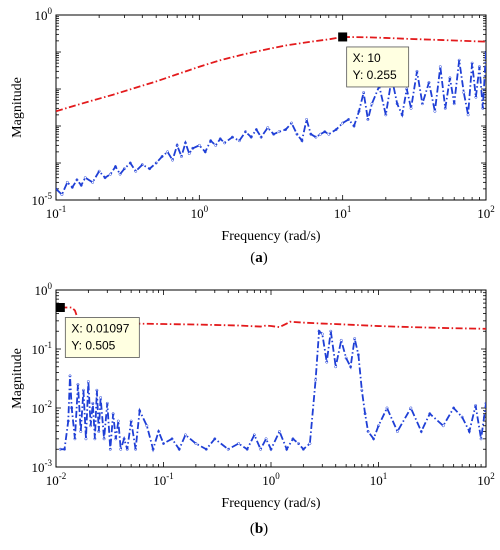 The height and width of the screenshot is (550, 500). What do you see at coordinates (42, 348) in the screenshot?
I see `y-tick-label: 10⁻¹` at bounding box center [42, 348].